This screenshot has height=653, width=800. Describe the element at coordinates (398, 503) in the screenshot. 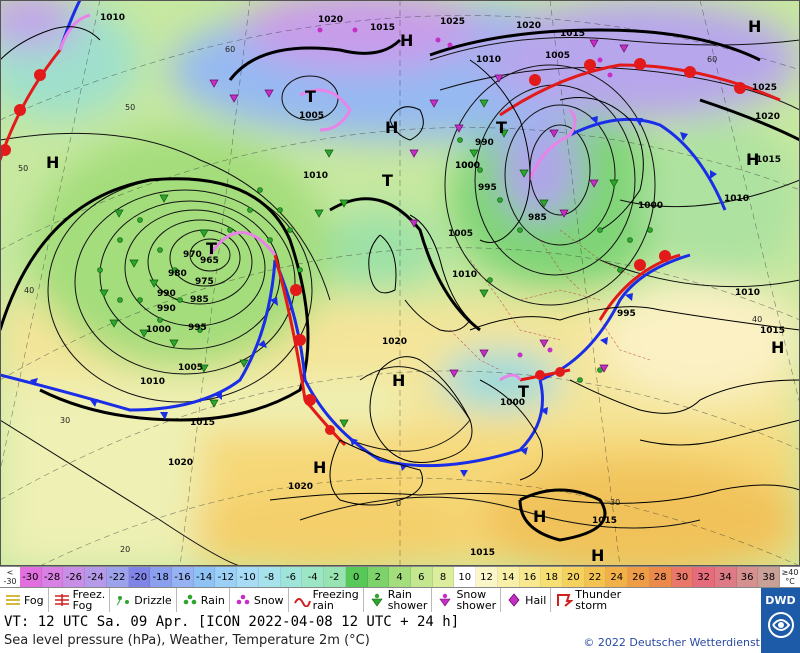

I see `graticule-label: 0` at that location.